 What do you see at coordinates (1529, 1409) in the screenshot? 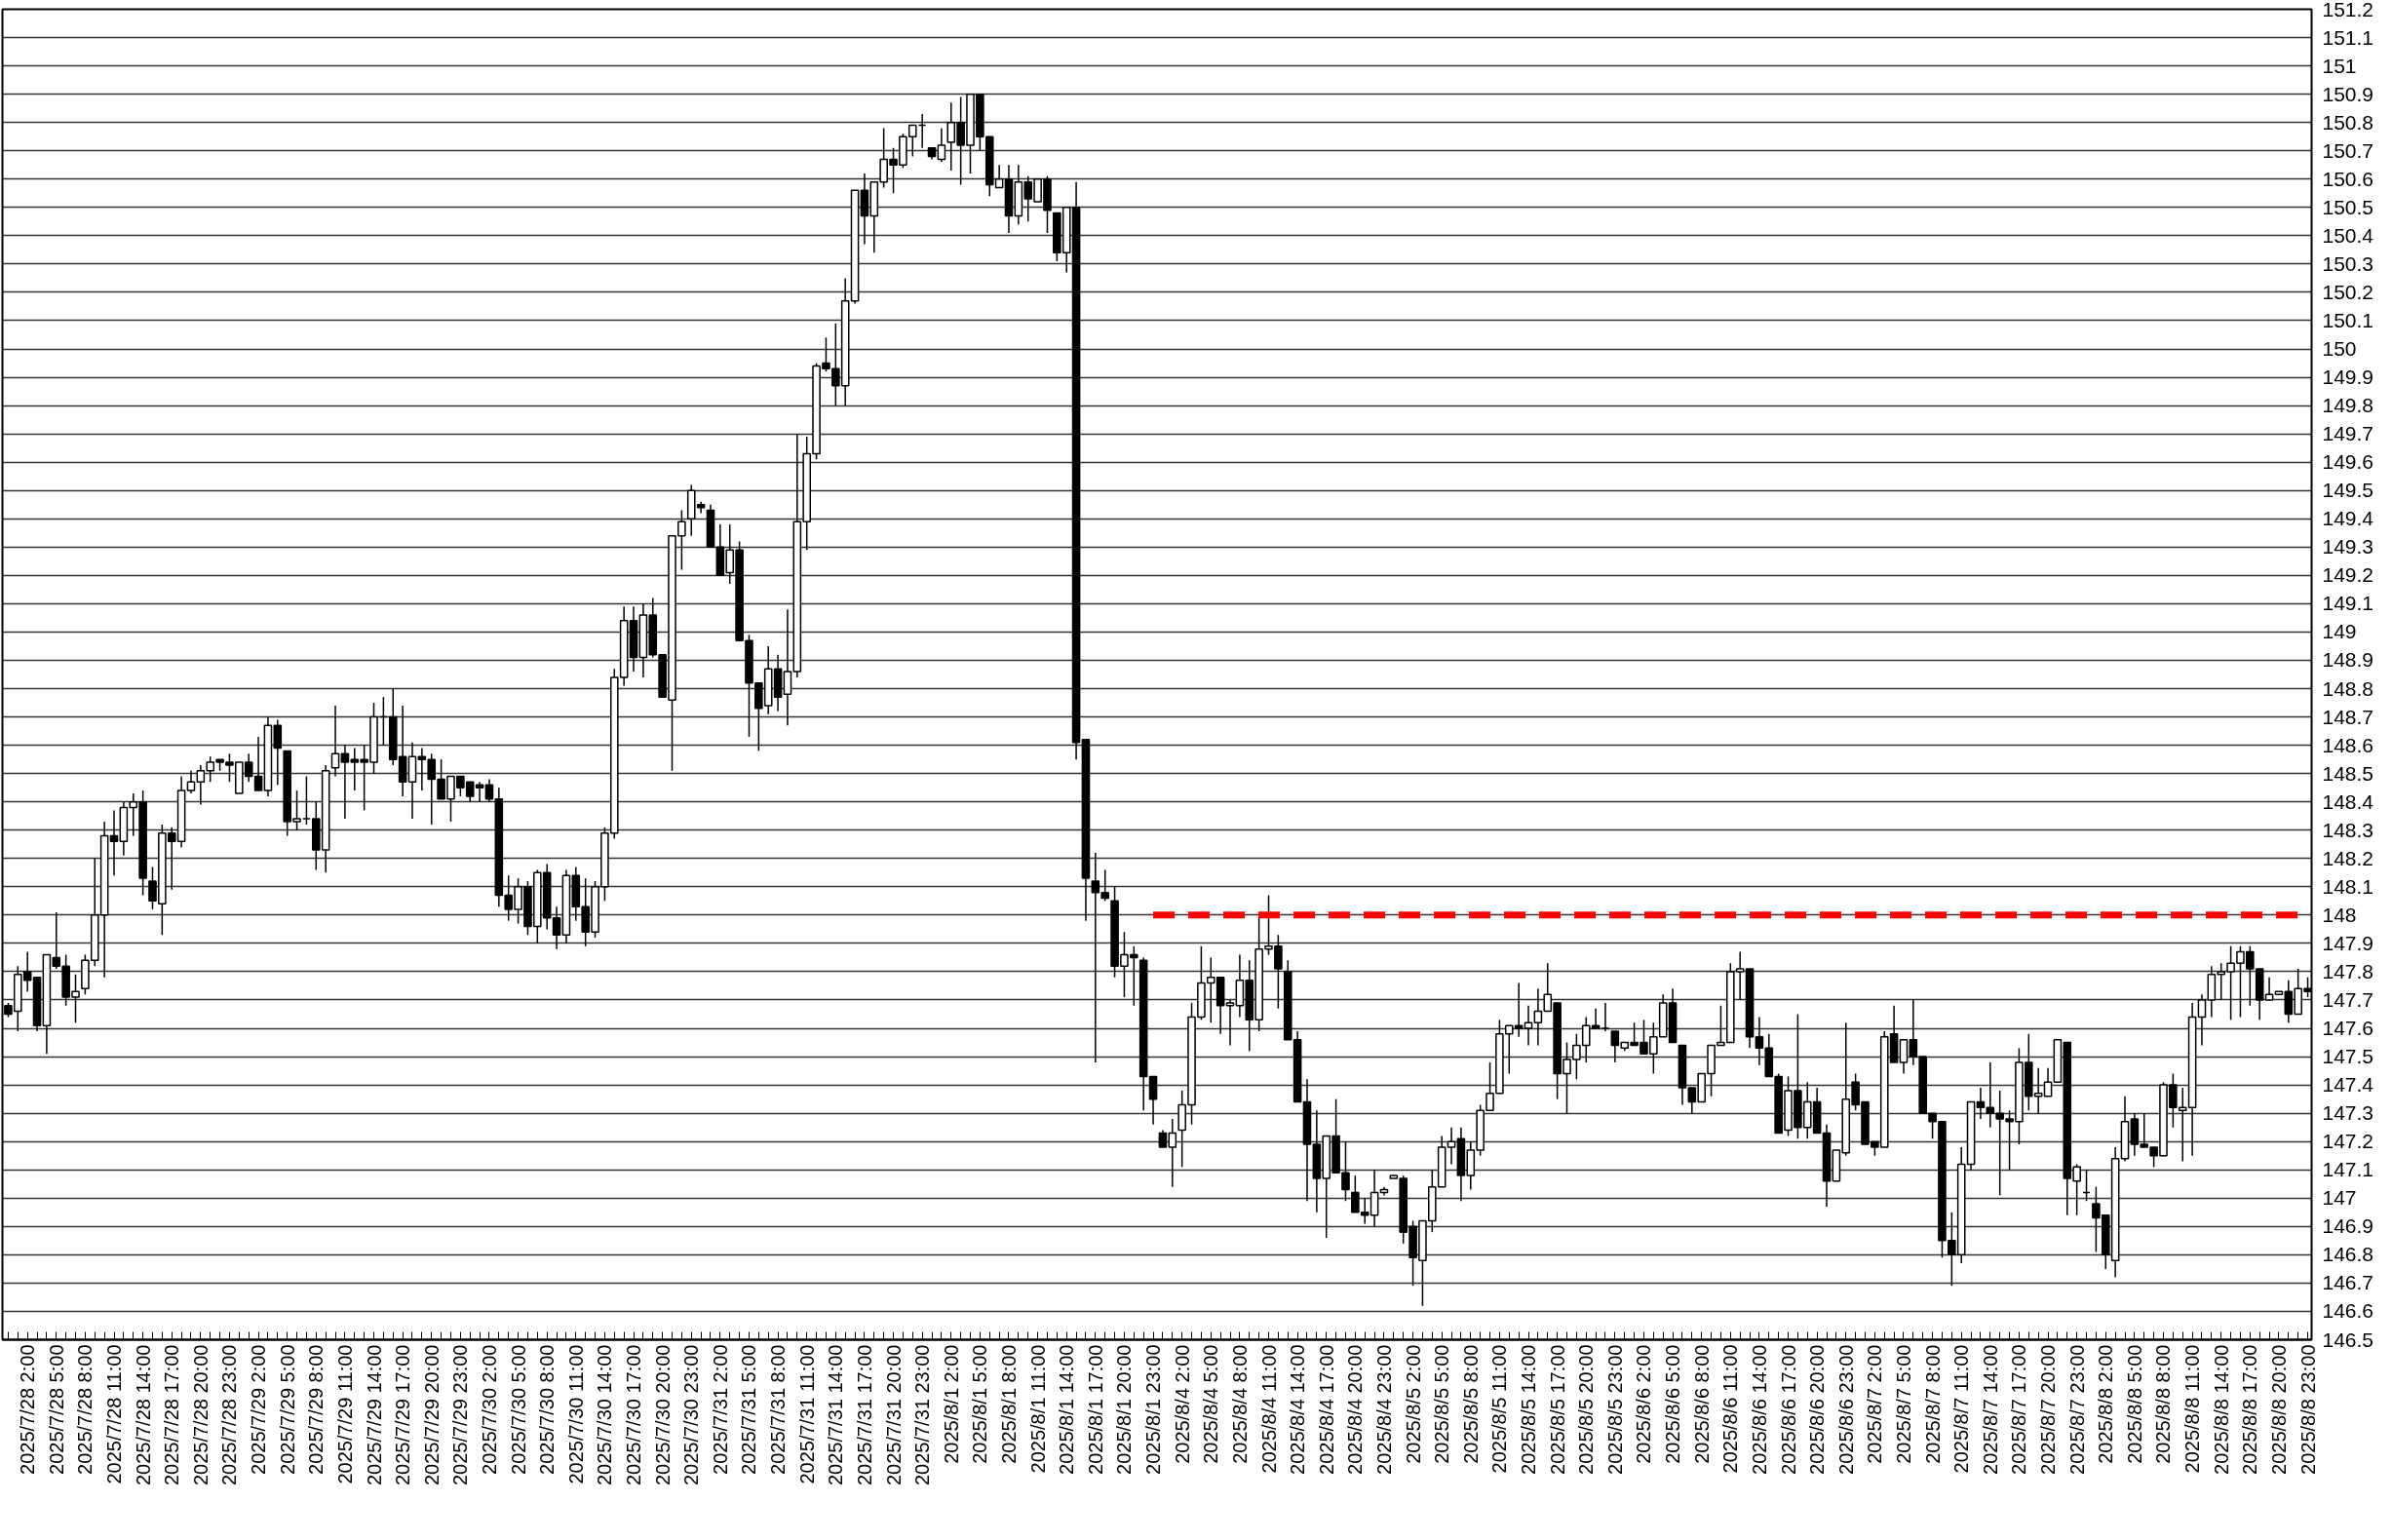
I see `x-tick-label: 2025/8/5 14:00` at bounding box center [1529, 1409].